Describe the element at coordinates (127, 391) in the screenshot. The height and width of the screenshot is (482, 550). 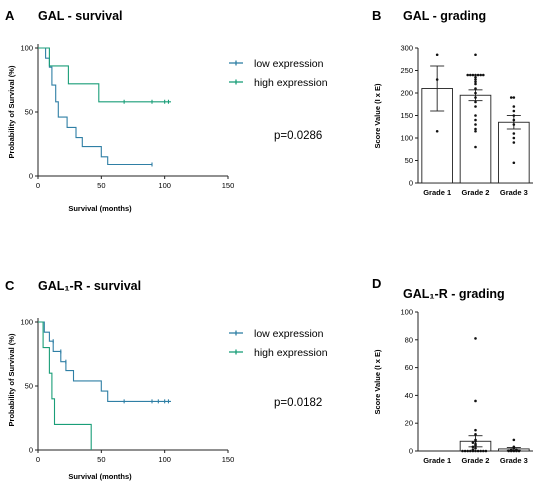
I see `panel-c-plot: 0 50 100 150 0 50 100` at that location.